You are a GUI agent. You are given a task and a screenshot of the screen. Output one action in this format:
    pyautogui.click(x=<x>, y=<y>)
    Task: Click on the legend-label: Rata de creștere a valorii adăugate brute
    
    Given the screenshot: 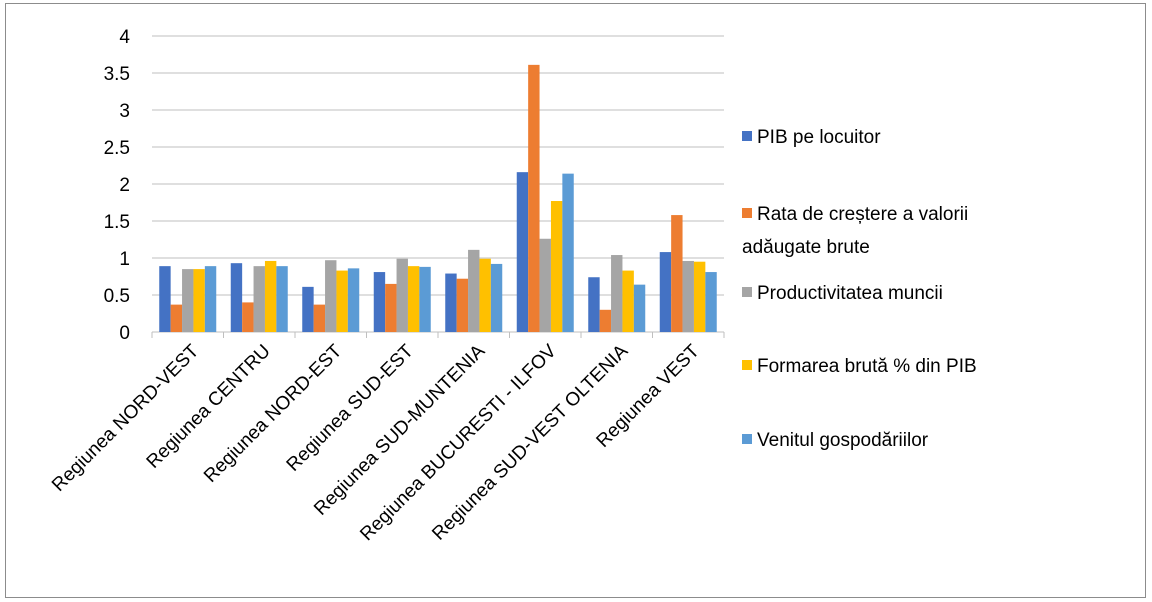 What is the action you would take?
    pyautogui.click(x=855, y=231)
    